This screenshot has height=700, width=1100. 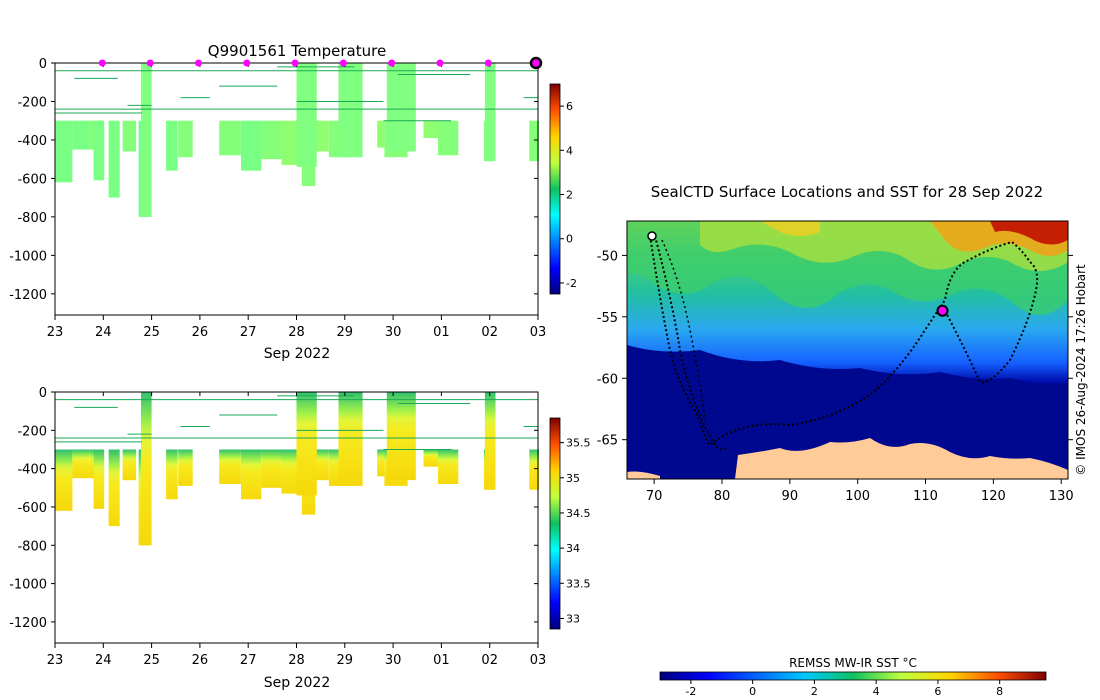 I want to click on y-tick-label: -400, so click(x=32, y=470).